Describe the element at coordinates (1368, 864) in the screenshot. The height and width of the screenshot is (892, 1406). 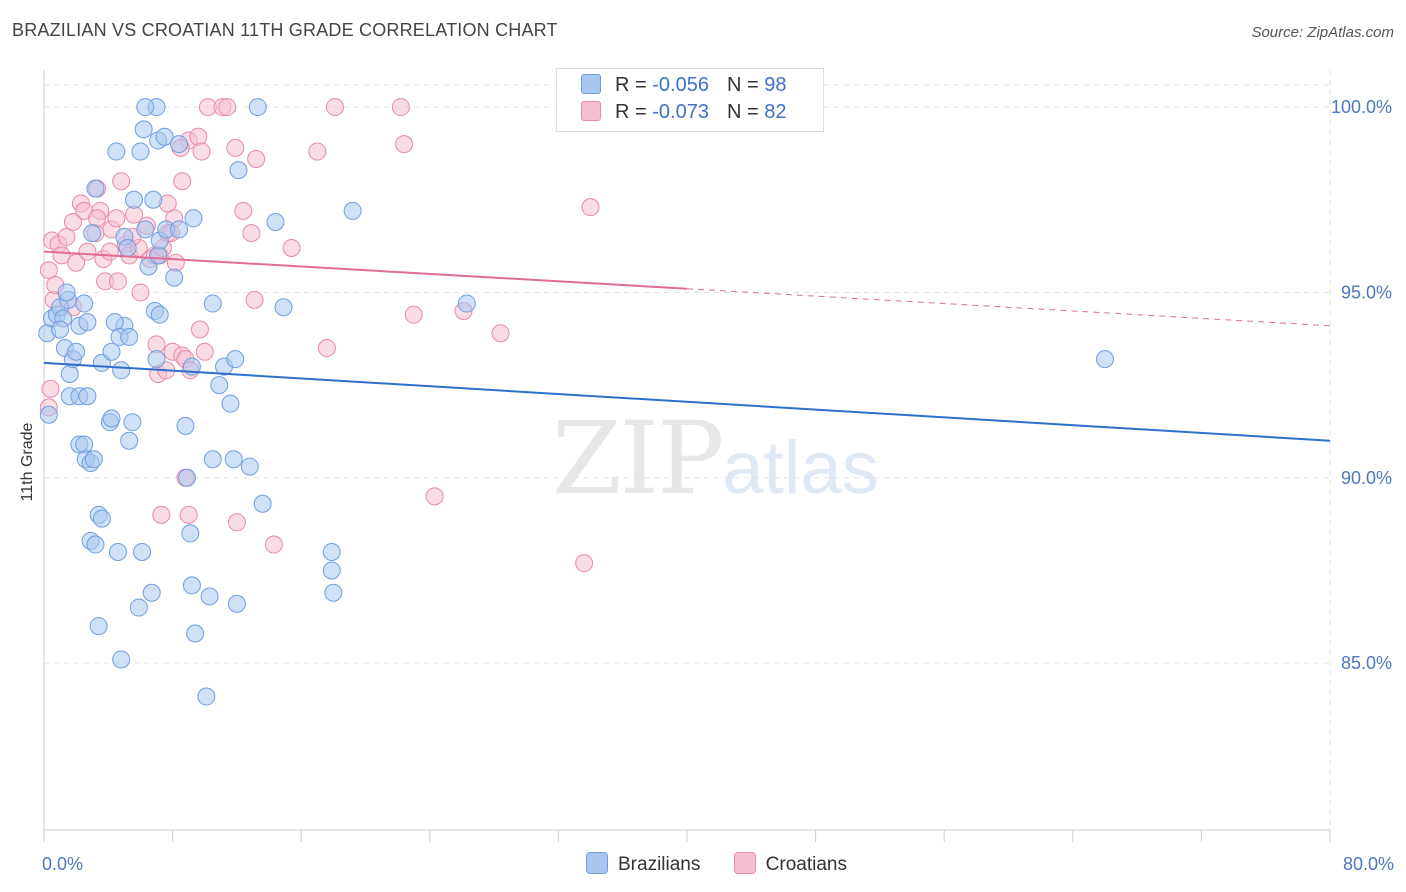
I see `x-tick-label: 80.0%` at that location.